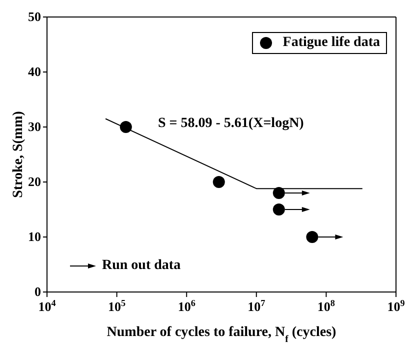  I want to click on x-tick-label: 10$^{7}$, so click(257, 306).